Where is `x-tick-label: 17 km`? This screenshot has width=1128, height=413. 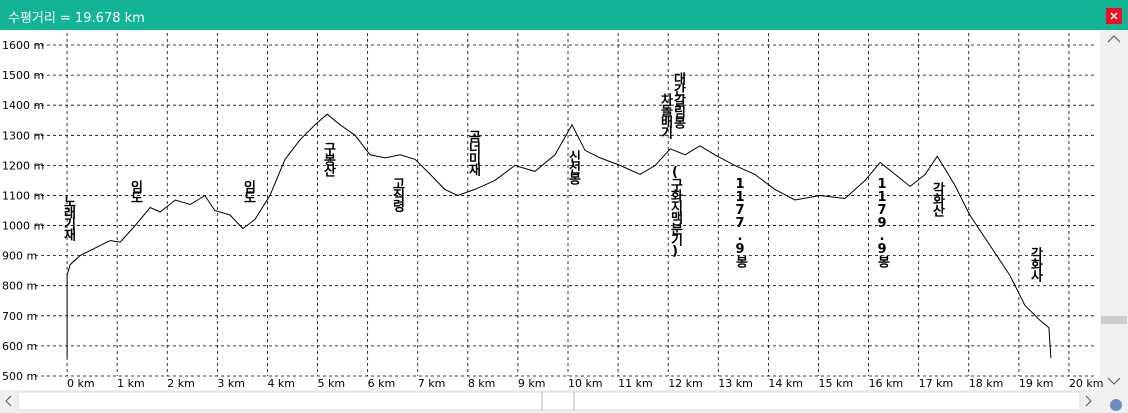 x-tick-label: 17 km is located at coordinates (936, 383).